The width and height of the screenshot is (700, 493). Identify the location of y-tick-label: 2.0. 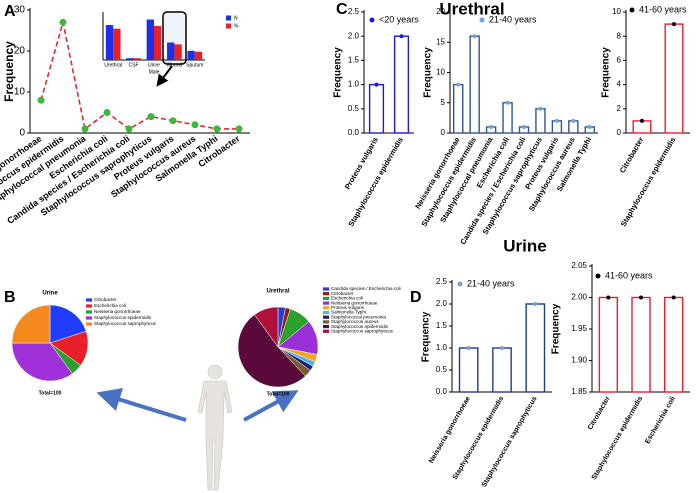
(442, 303).